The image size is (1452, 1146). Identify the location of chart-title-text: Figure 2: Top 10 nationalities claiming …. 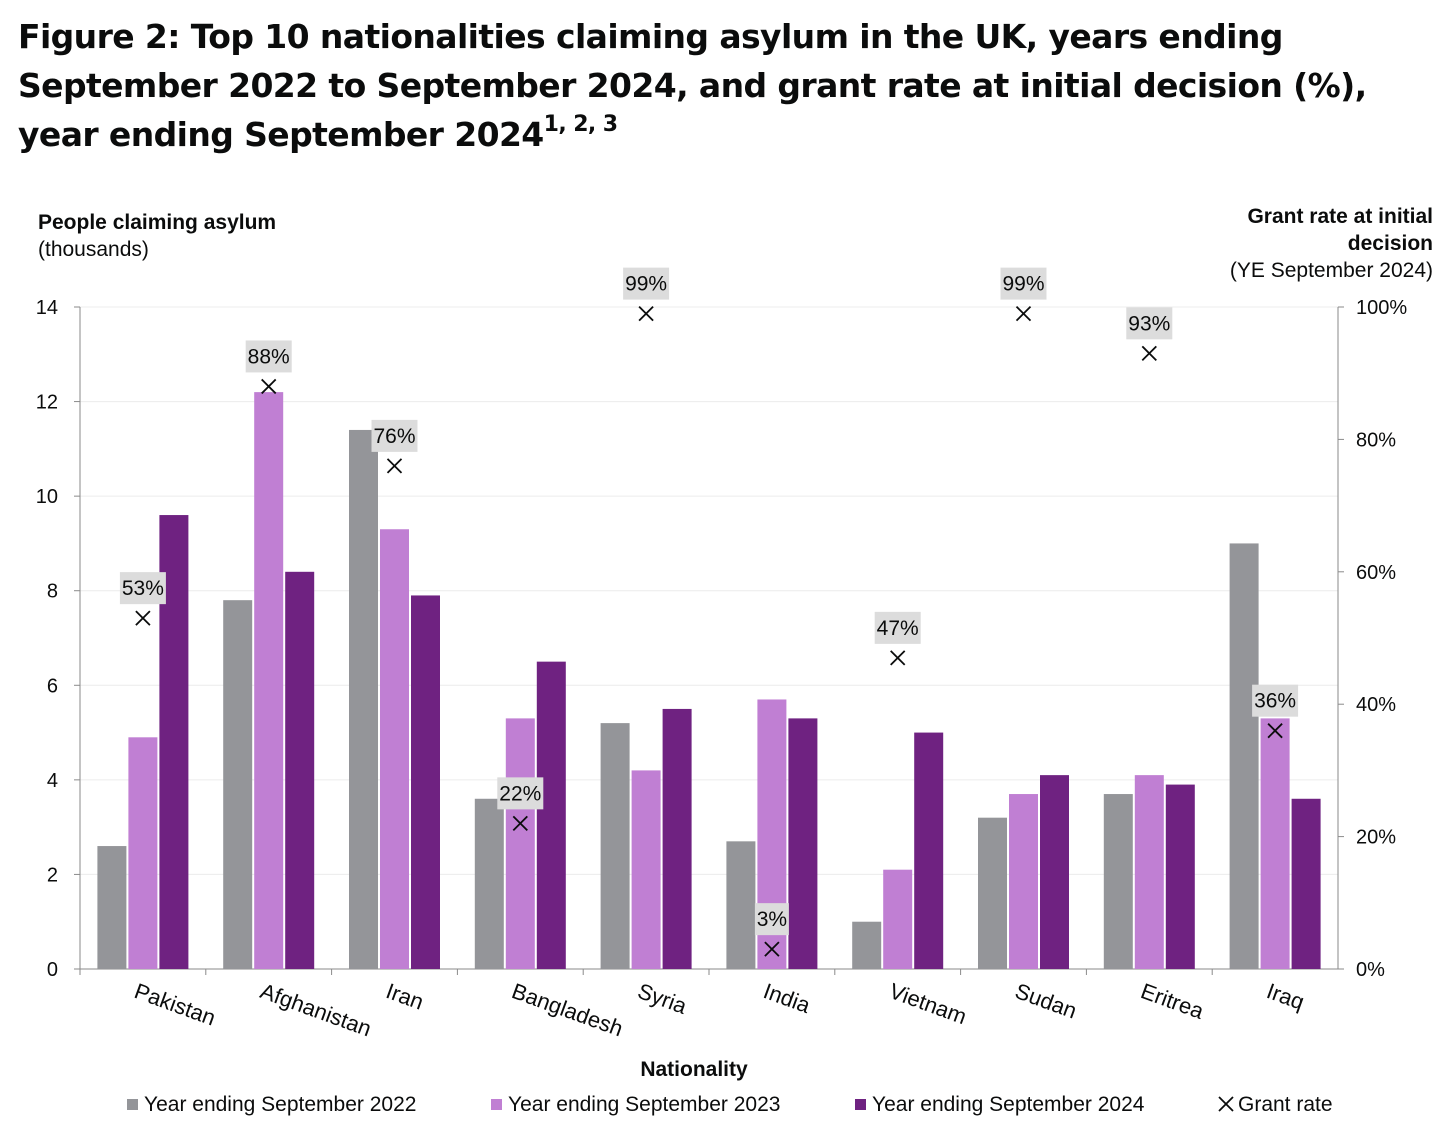
(692, 85).